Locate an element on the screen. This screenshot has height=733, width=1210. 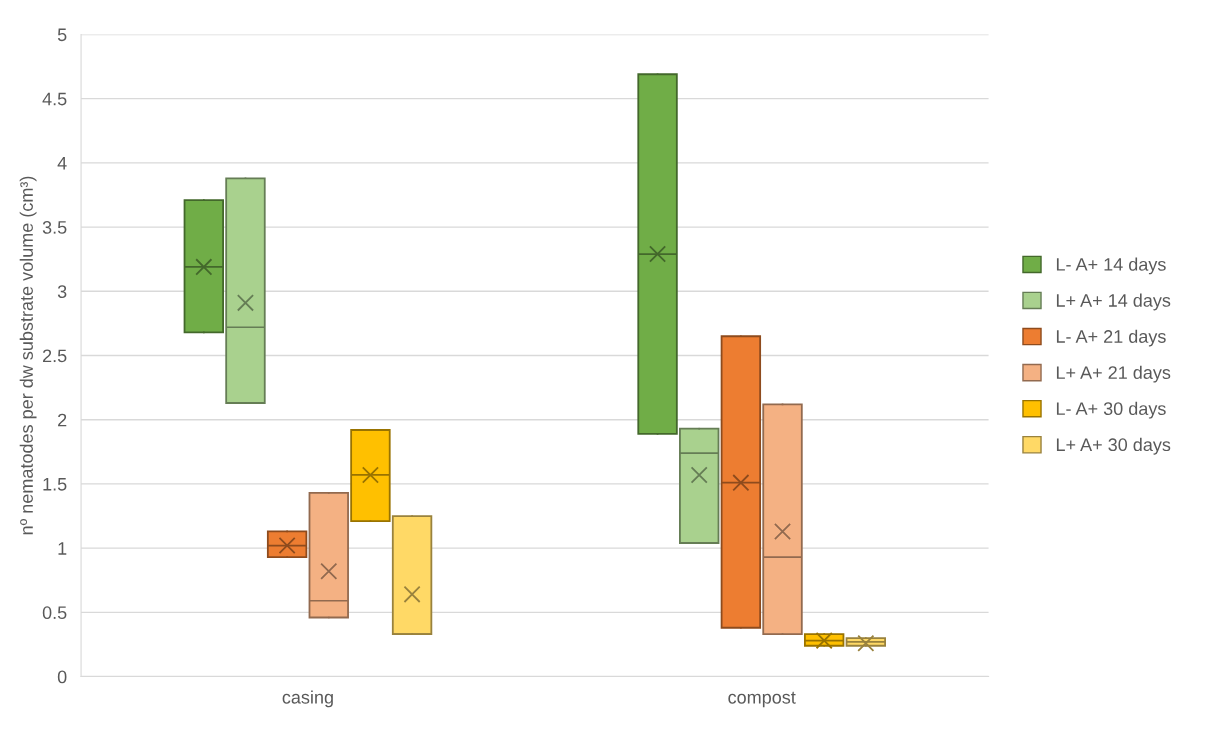
legend-label: L+ A+ 21 days is located at coordinates (1113, 374).